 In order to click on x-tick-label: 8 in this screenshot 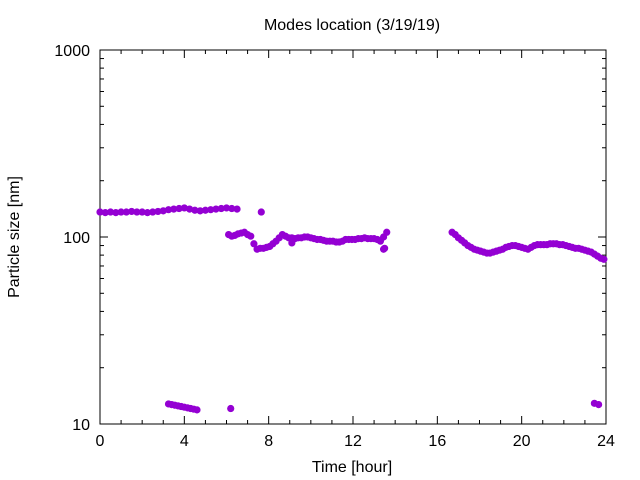, I will do `click(268, 441)`.